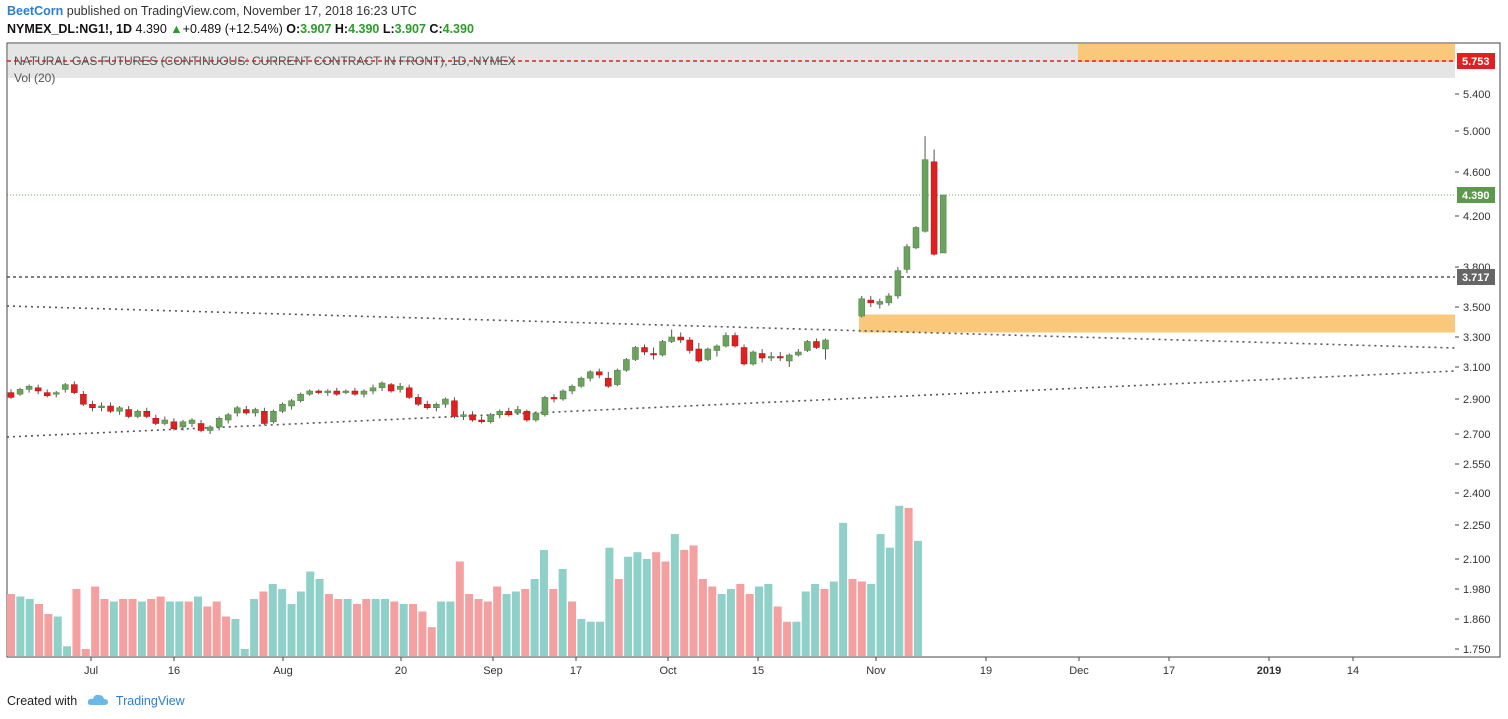 The width and height of the screenshot is (1508, 719). What do you see at coordinates (35, 11) in the screenshot?
I see `author-link: BeetCorn` at bounding box center [35, 11].